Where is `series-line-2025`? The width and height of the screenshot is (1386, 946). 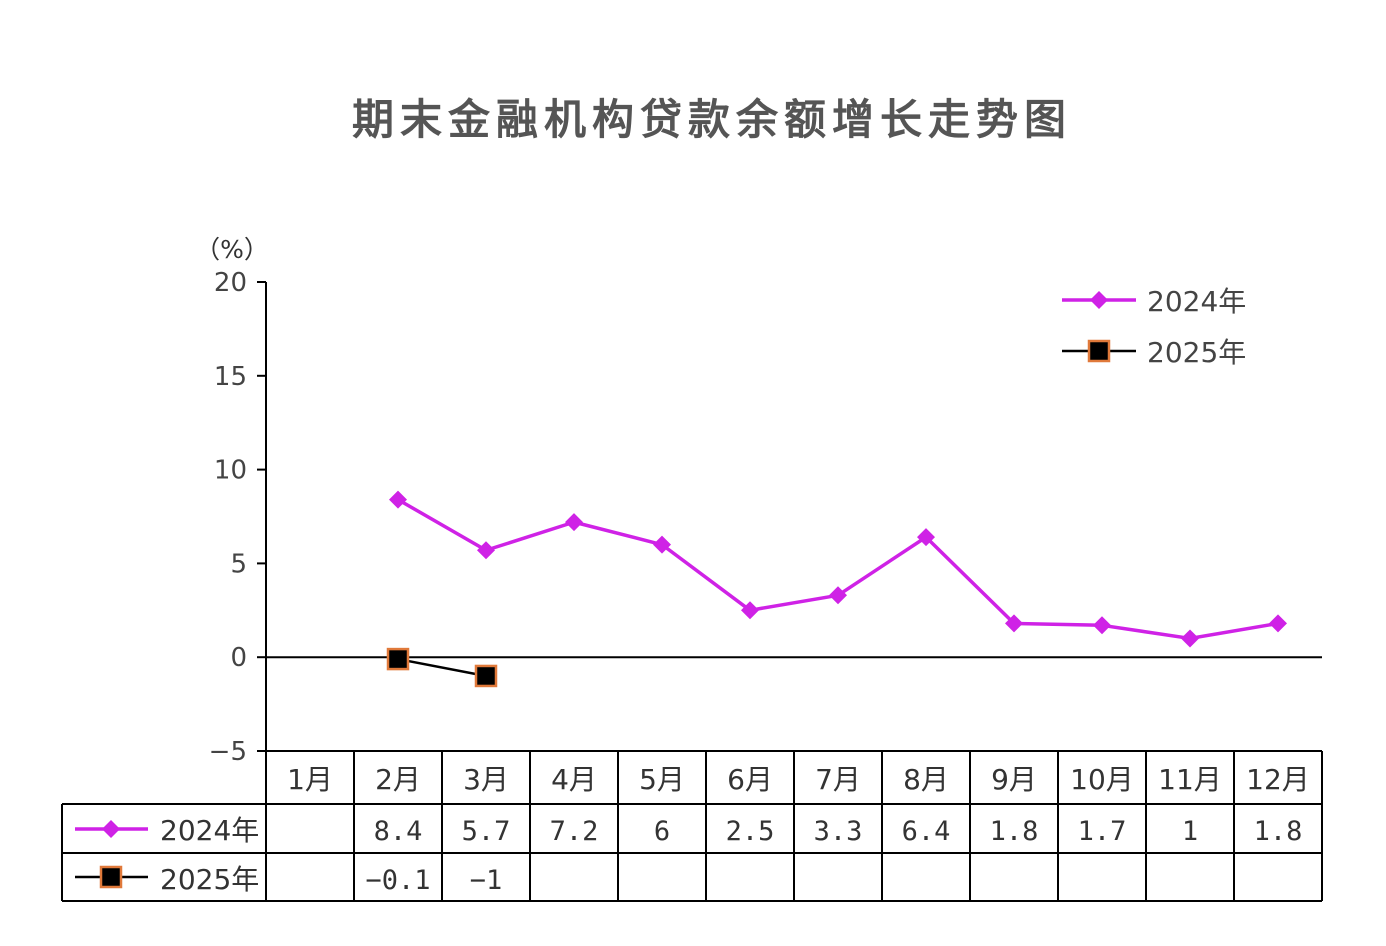 series-line-2025 is located at coordinates (442, 667).